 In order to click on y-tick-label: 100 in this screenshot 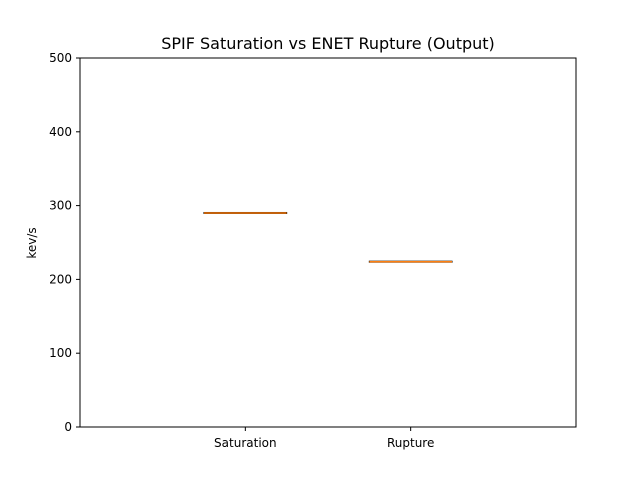, I will do `click(60, 353)`.